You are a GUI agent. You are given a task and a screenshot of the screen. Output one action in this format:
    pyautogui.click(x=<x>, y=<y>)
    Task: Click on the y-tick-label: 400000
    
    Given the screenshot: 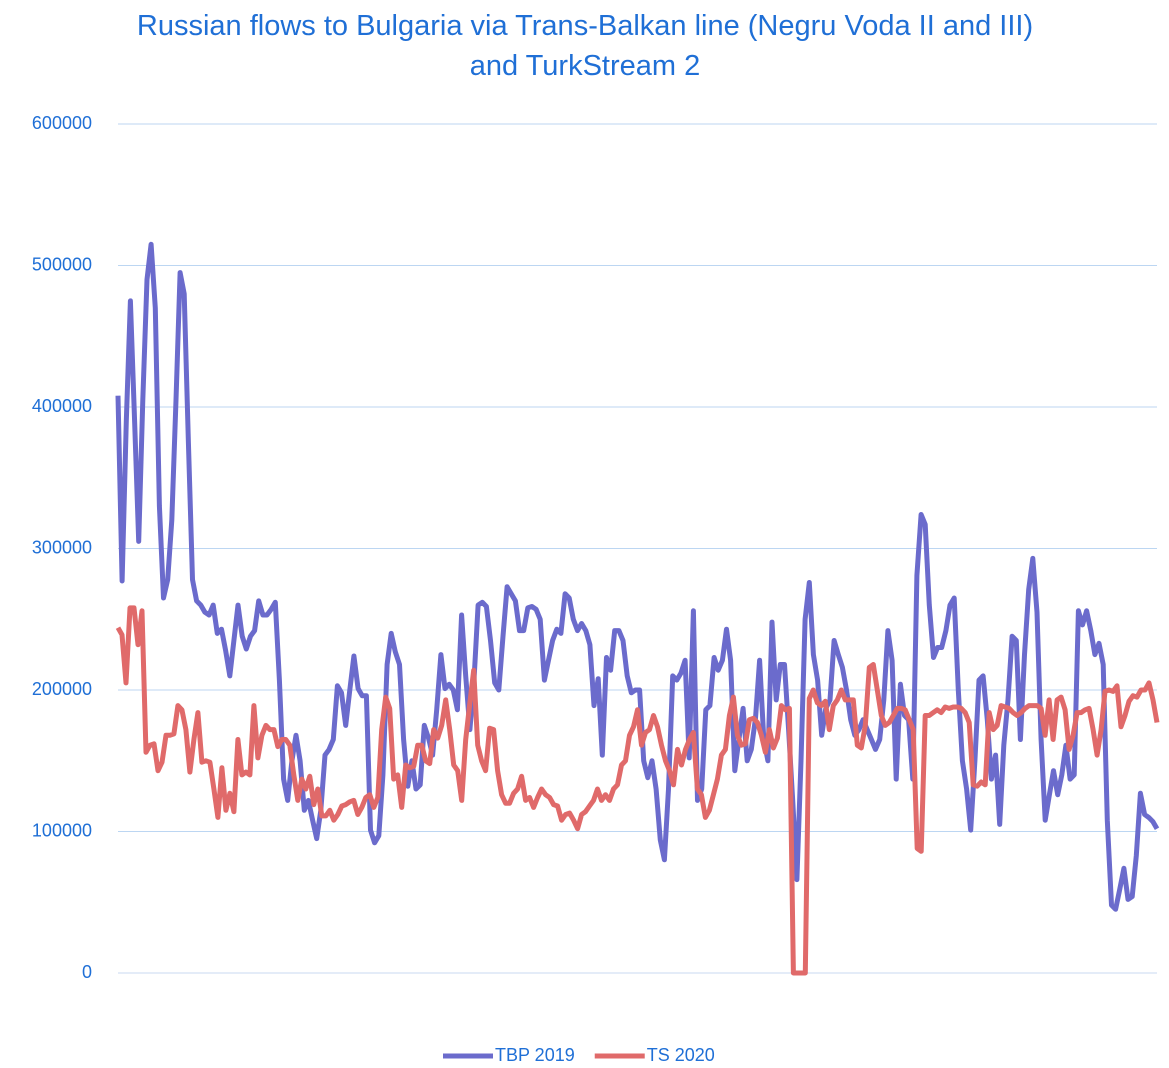 What is the action you would take?
    pyautogui.click(x=62, y=406)
    